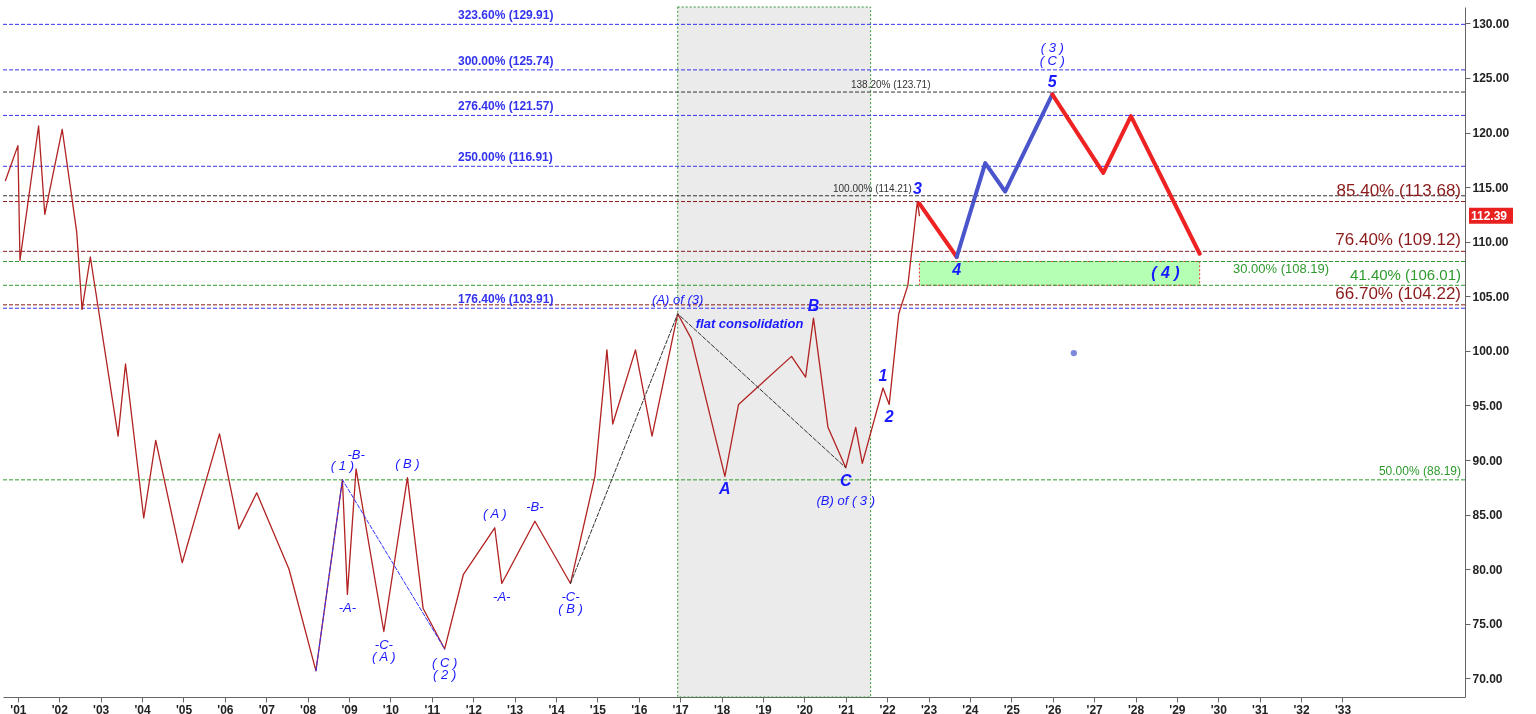  I want to click on ref-line-label: 41.40% (106.01), so click(1405, 275).